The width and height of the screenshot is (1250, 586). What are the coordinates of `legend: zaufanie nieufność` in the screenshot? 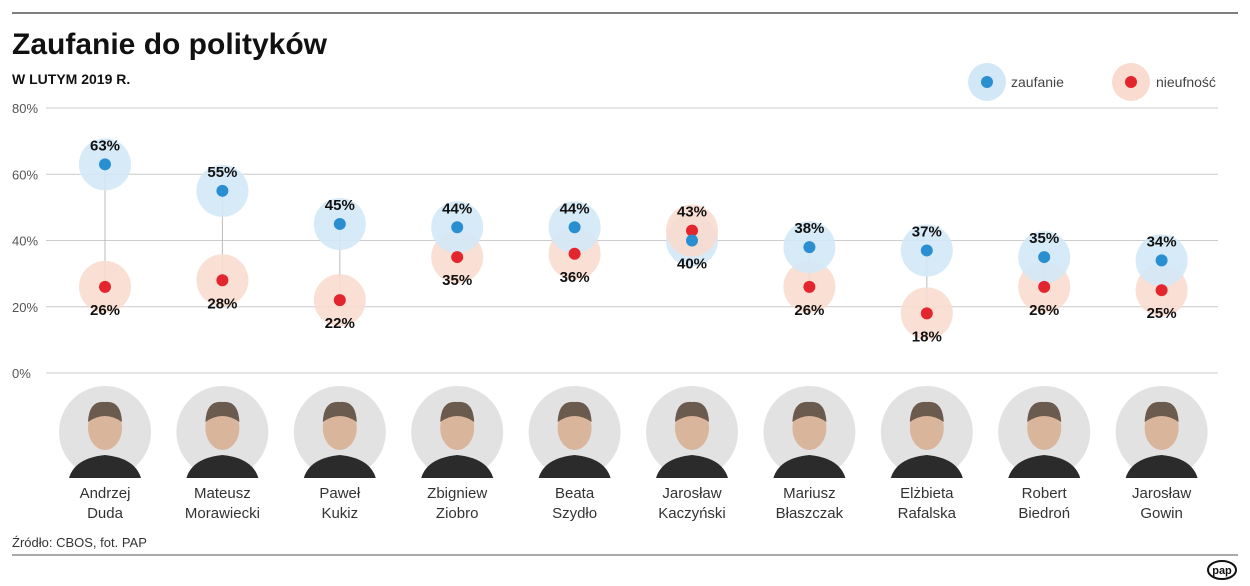 It's located at (1092, 82).